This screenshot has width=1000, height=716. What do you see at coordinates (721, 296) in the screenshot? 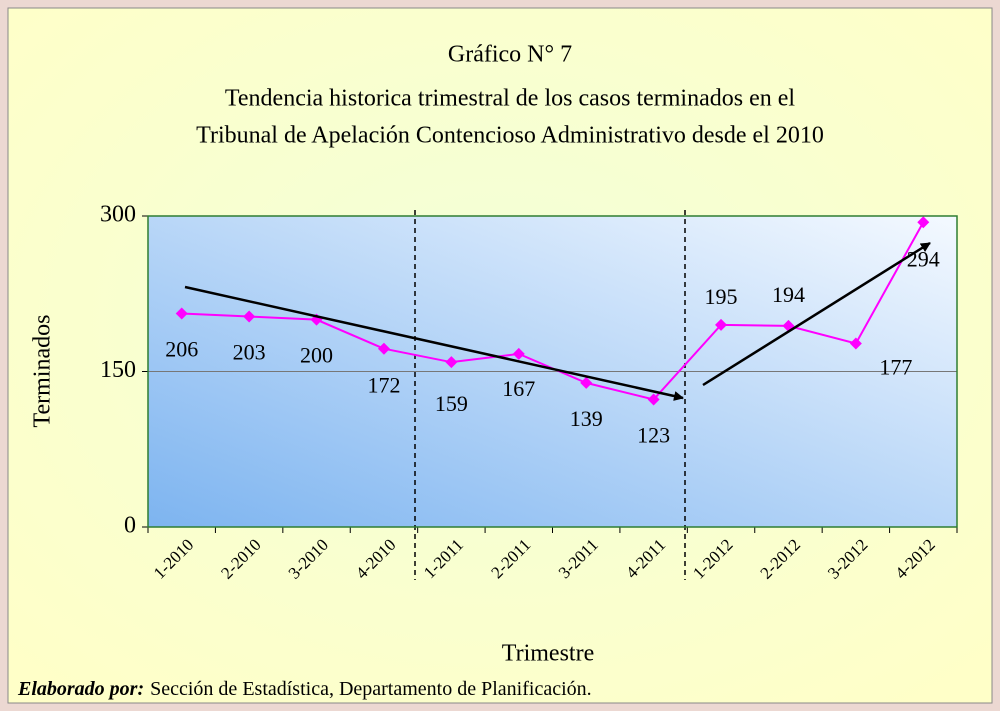
I see `data-label: 195` at bounding box center [721, 296].